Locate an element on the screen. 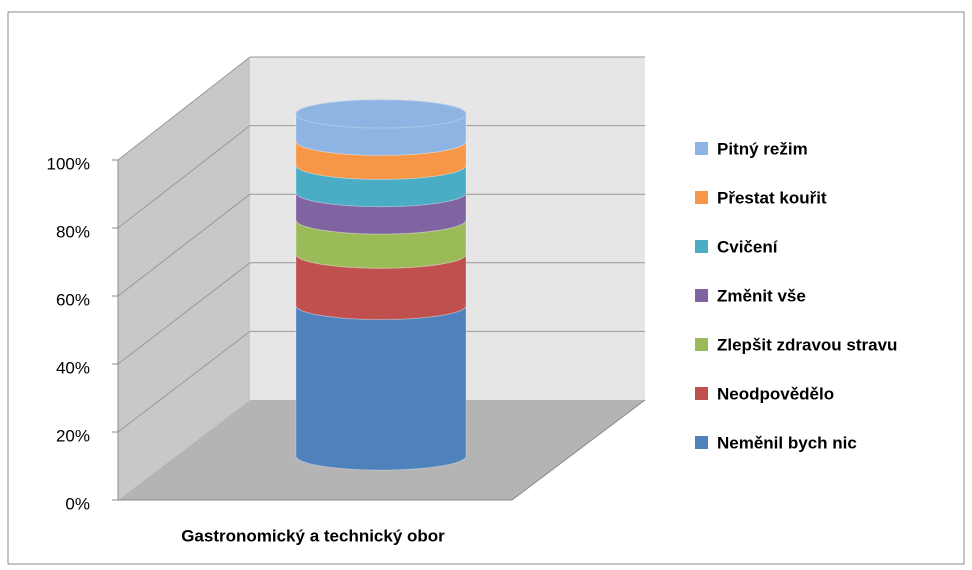 Image resolution: width=972 pixels, height=570 pixels. y-tick-label: 100% is located at coordinates (68, 163).